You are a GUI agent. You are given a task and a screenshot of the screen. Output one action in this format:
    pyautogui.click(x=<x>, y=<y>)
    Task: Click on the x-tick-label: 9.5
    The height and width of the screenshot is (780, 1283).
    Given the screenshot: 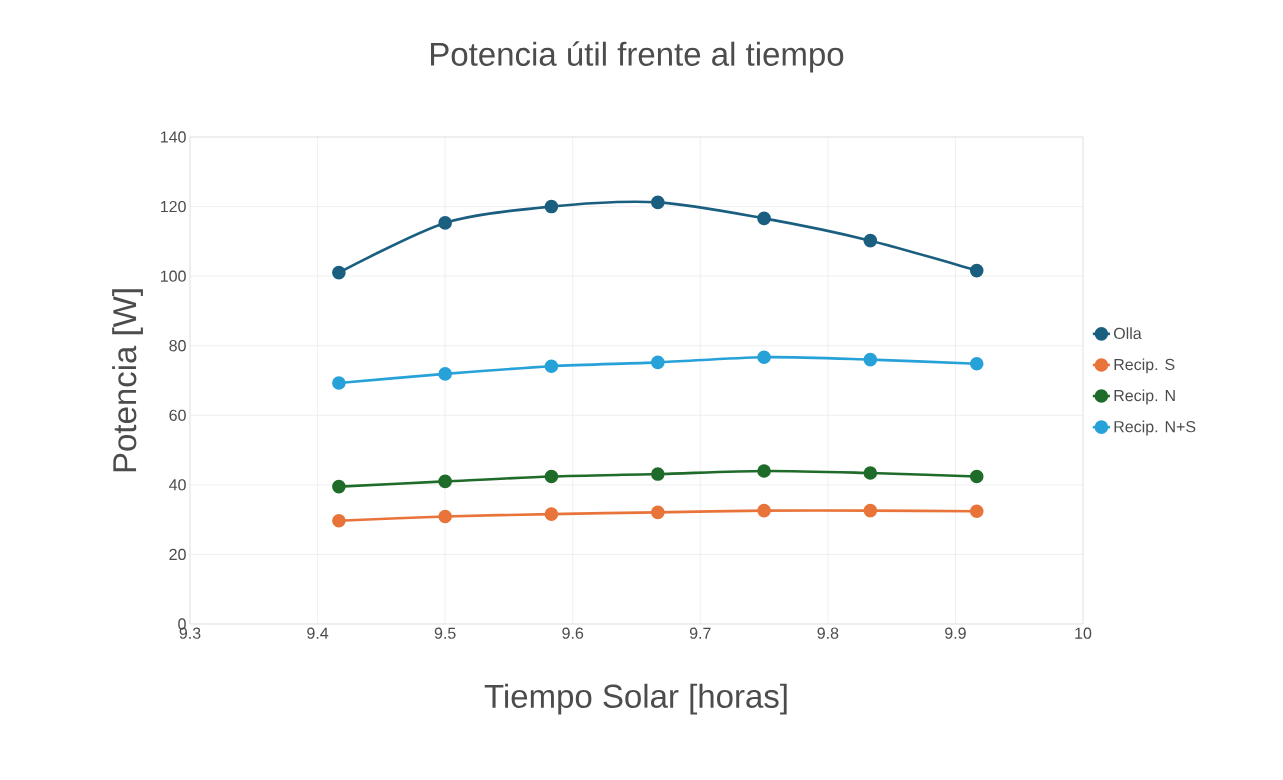 What is the action you would take?
    pyautogui.click(x=445, y=633)
    